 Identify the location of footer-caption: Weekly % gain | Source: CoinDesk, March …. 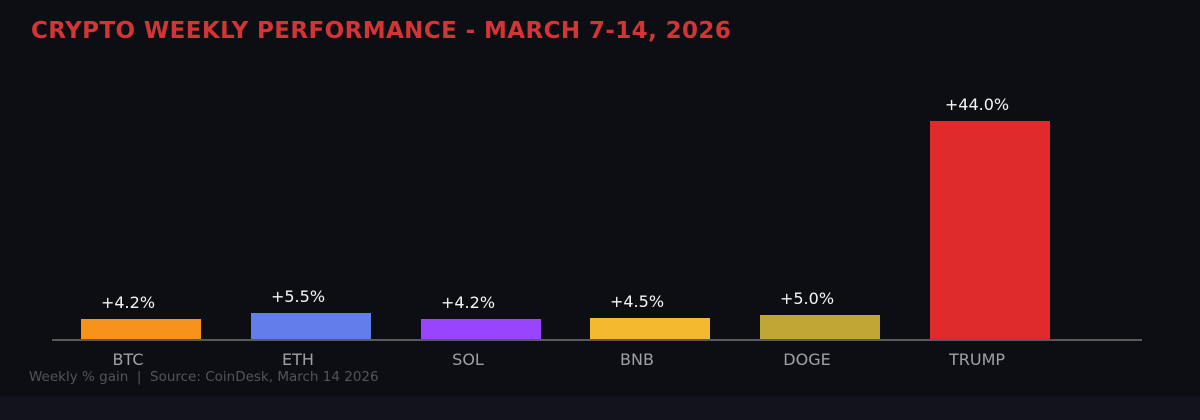
(204, 377).